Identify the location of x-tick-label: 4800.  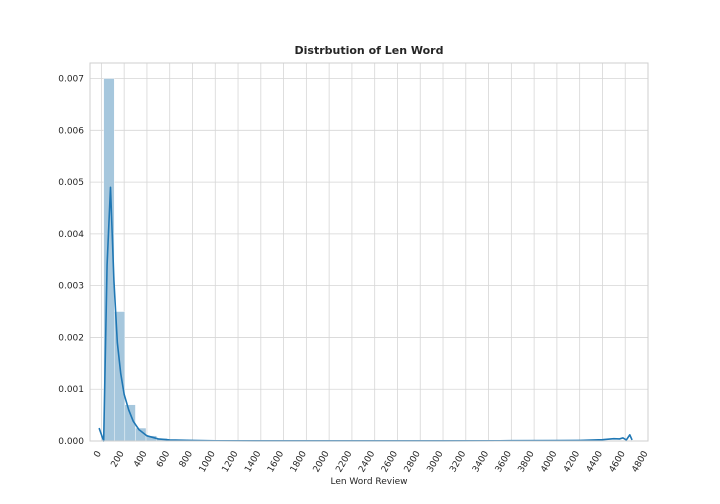
(640, 461).